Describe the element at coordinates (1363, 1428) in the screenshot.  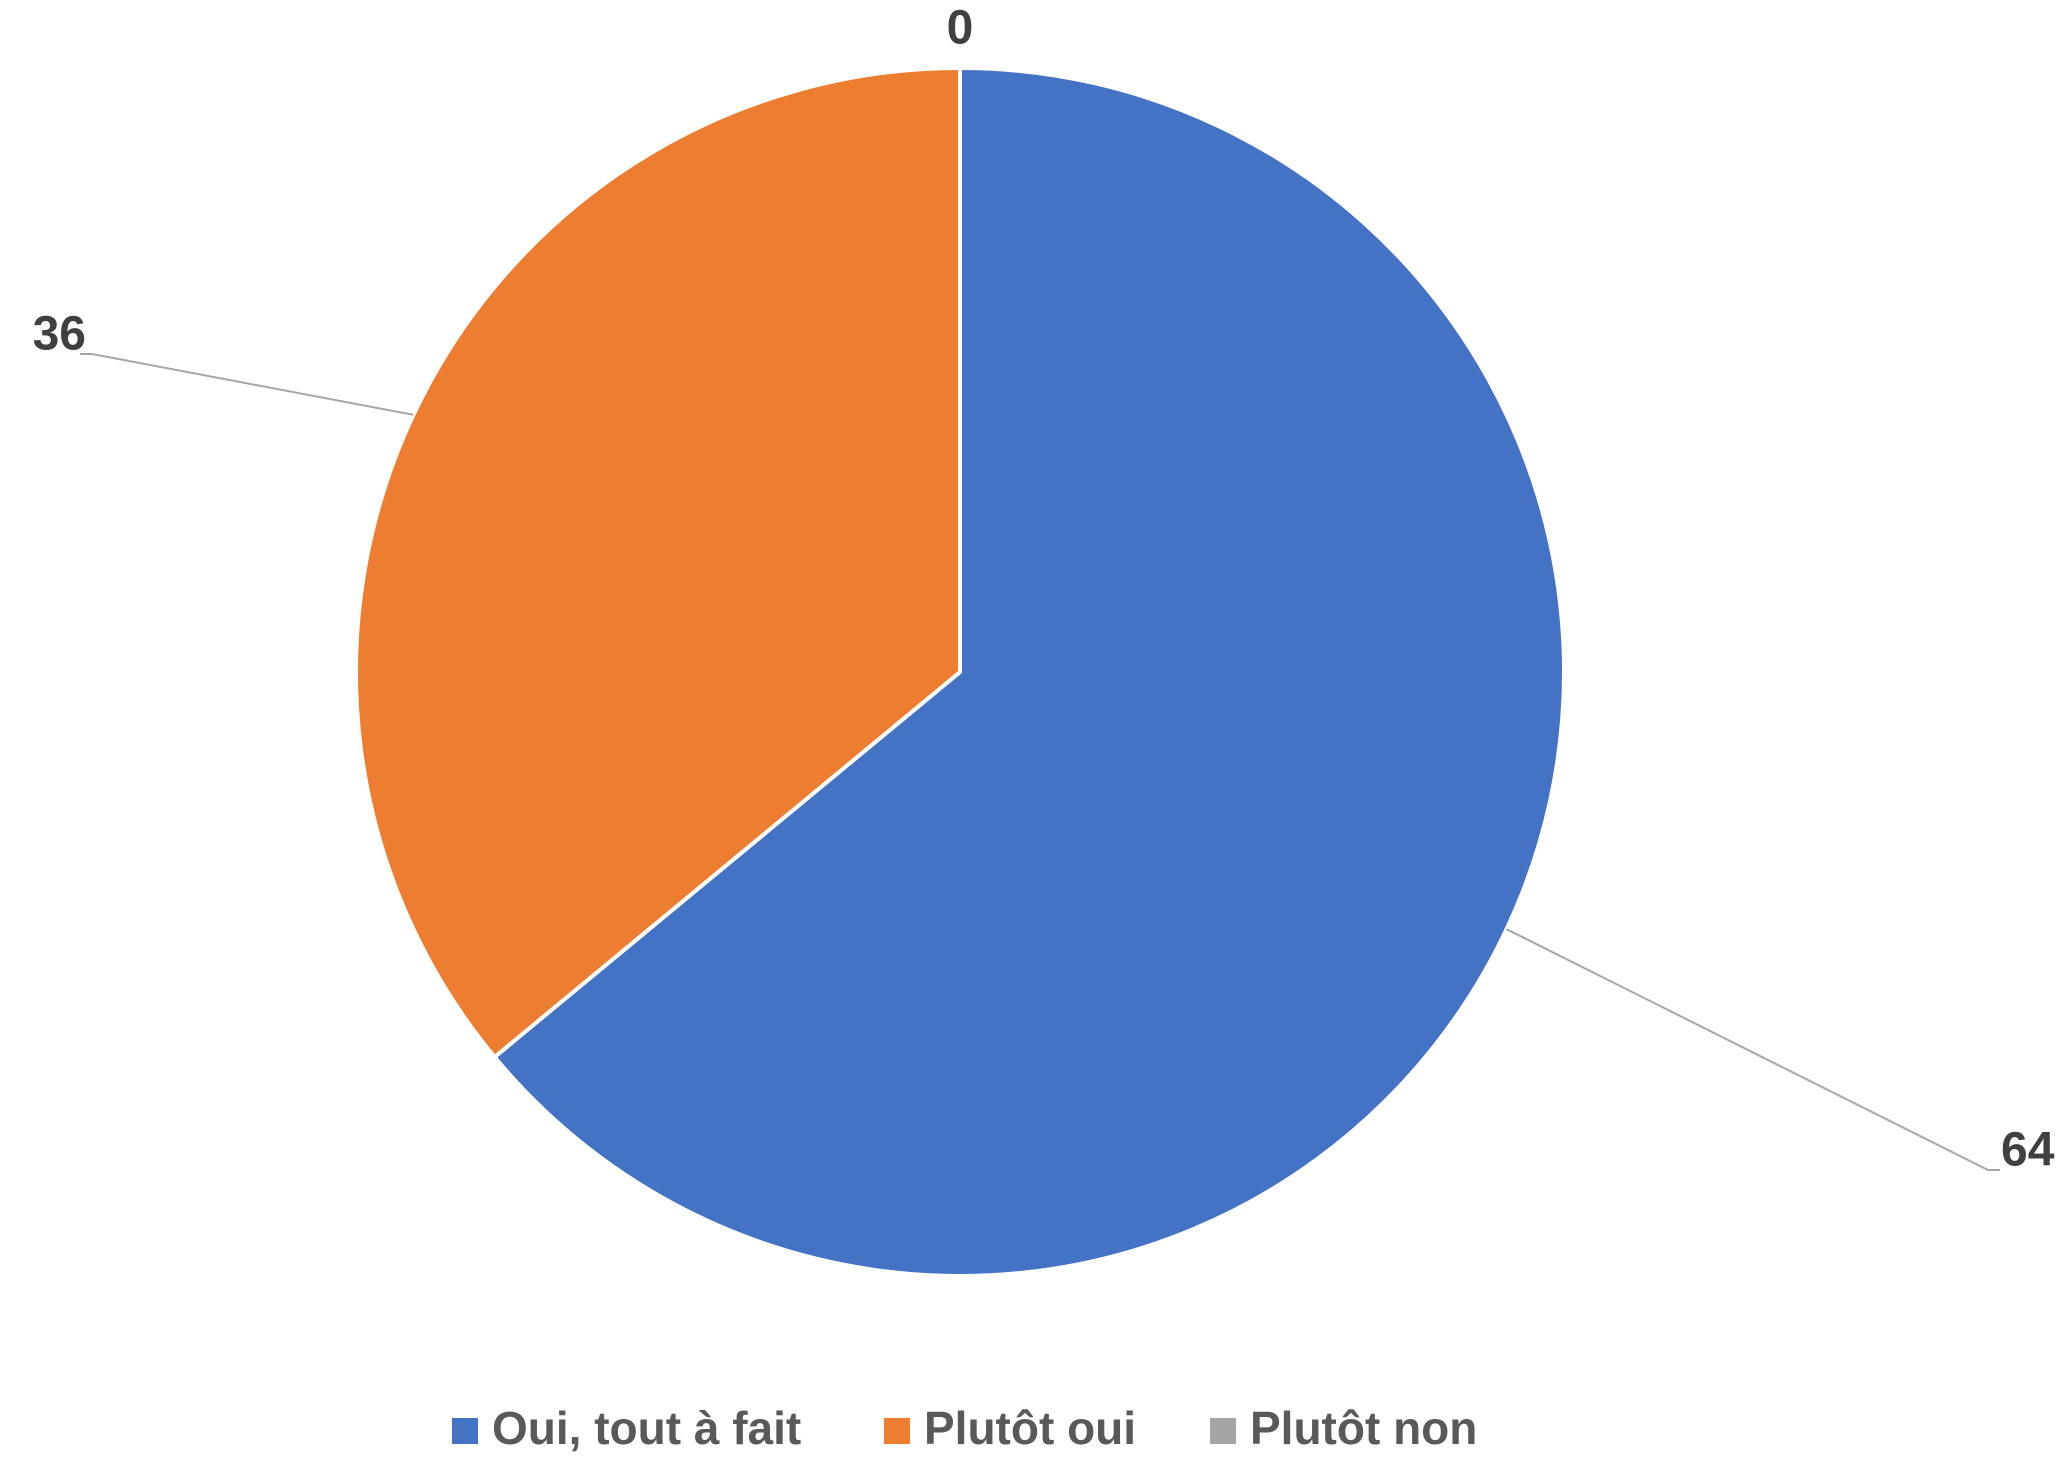
I see `legend-label: Plutôt non` at that location.